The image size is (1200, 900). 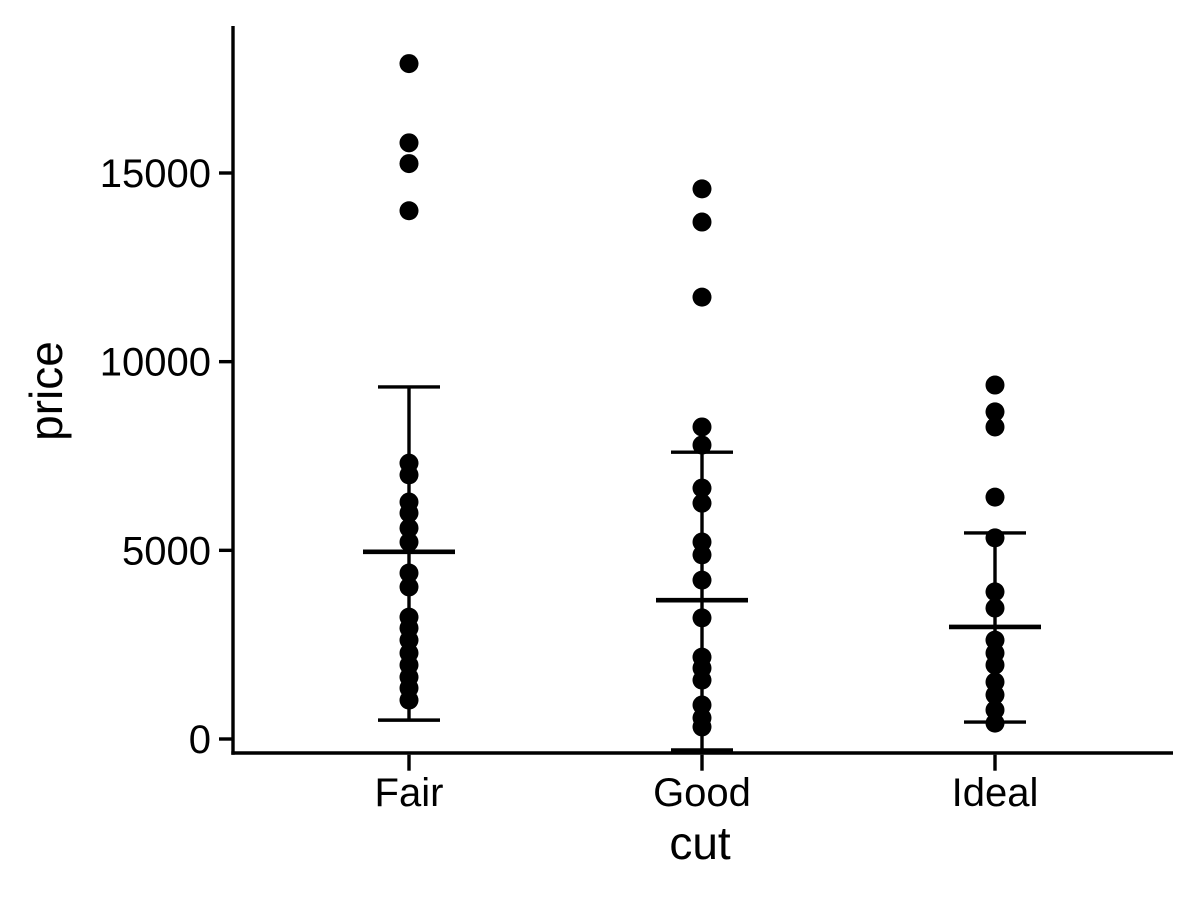 What do you see at coordinates (155, 363) in the screenshot?
I see `y-tick-label: 10000` at bounding box center [155, 363].